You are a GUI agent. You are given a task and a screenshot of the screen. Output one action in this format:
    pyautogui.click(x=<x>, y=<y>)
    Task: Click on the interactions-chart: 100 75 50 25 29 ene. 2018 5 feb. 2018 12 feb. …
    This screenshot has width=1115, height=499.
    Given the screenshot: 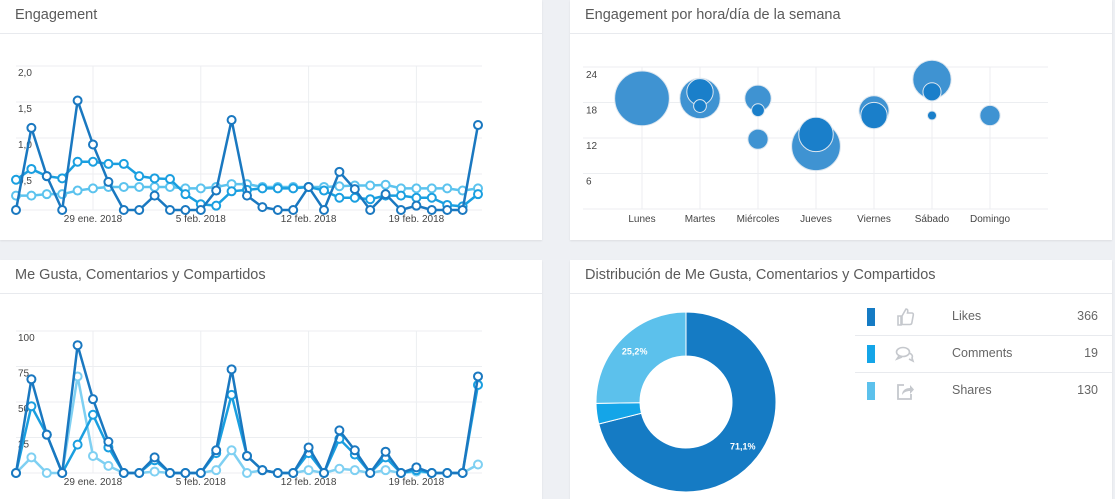 What is the action you would take?
    pyautogui.click(x=247, y=409)
    